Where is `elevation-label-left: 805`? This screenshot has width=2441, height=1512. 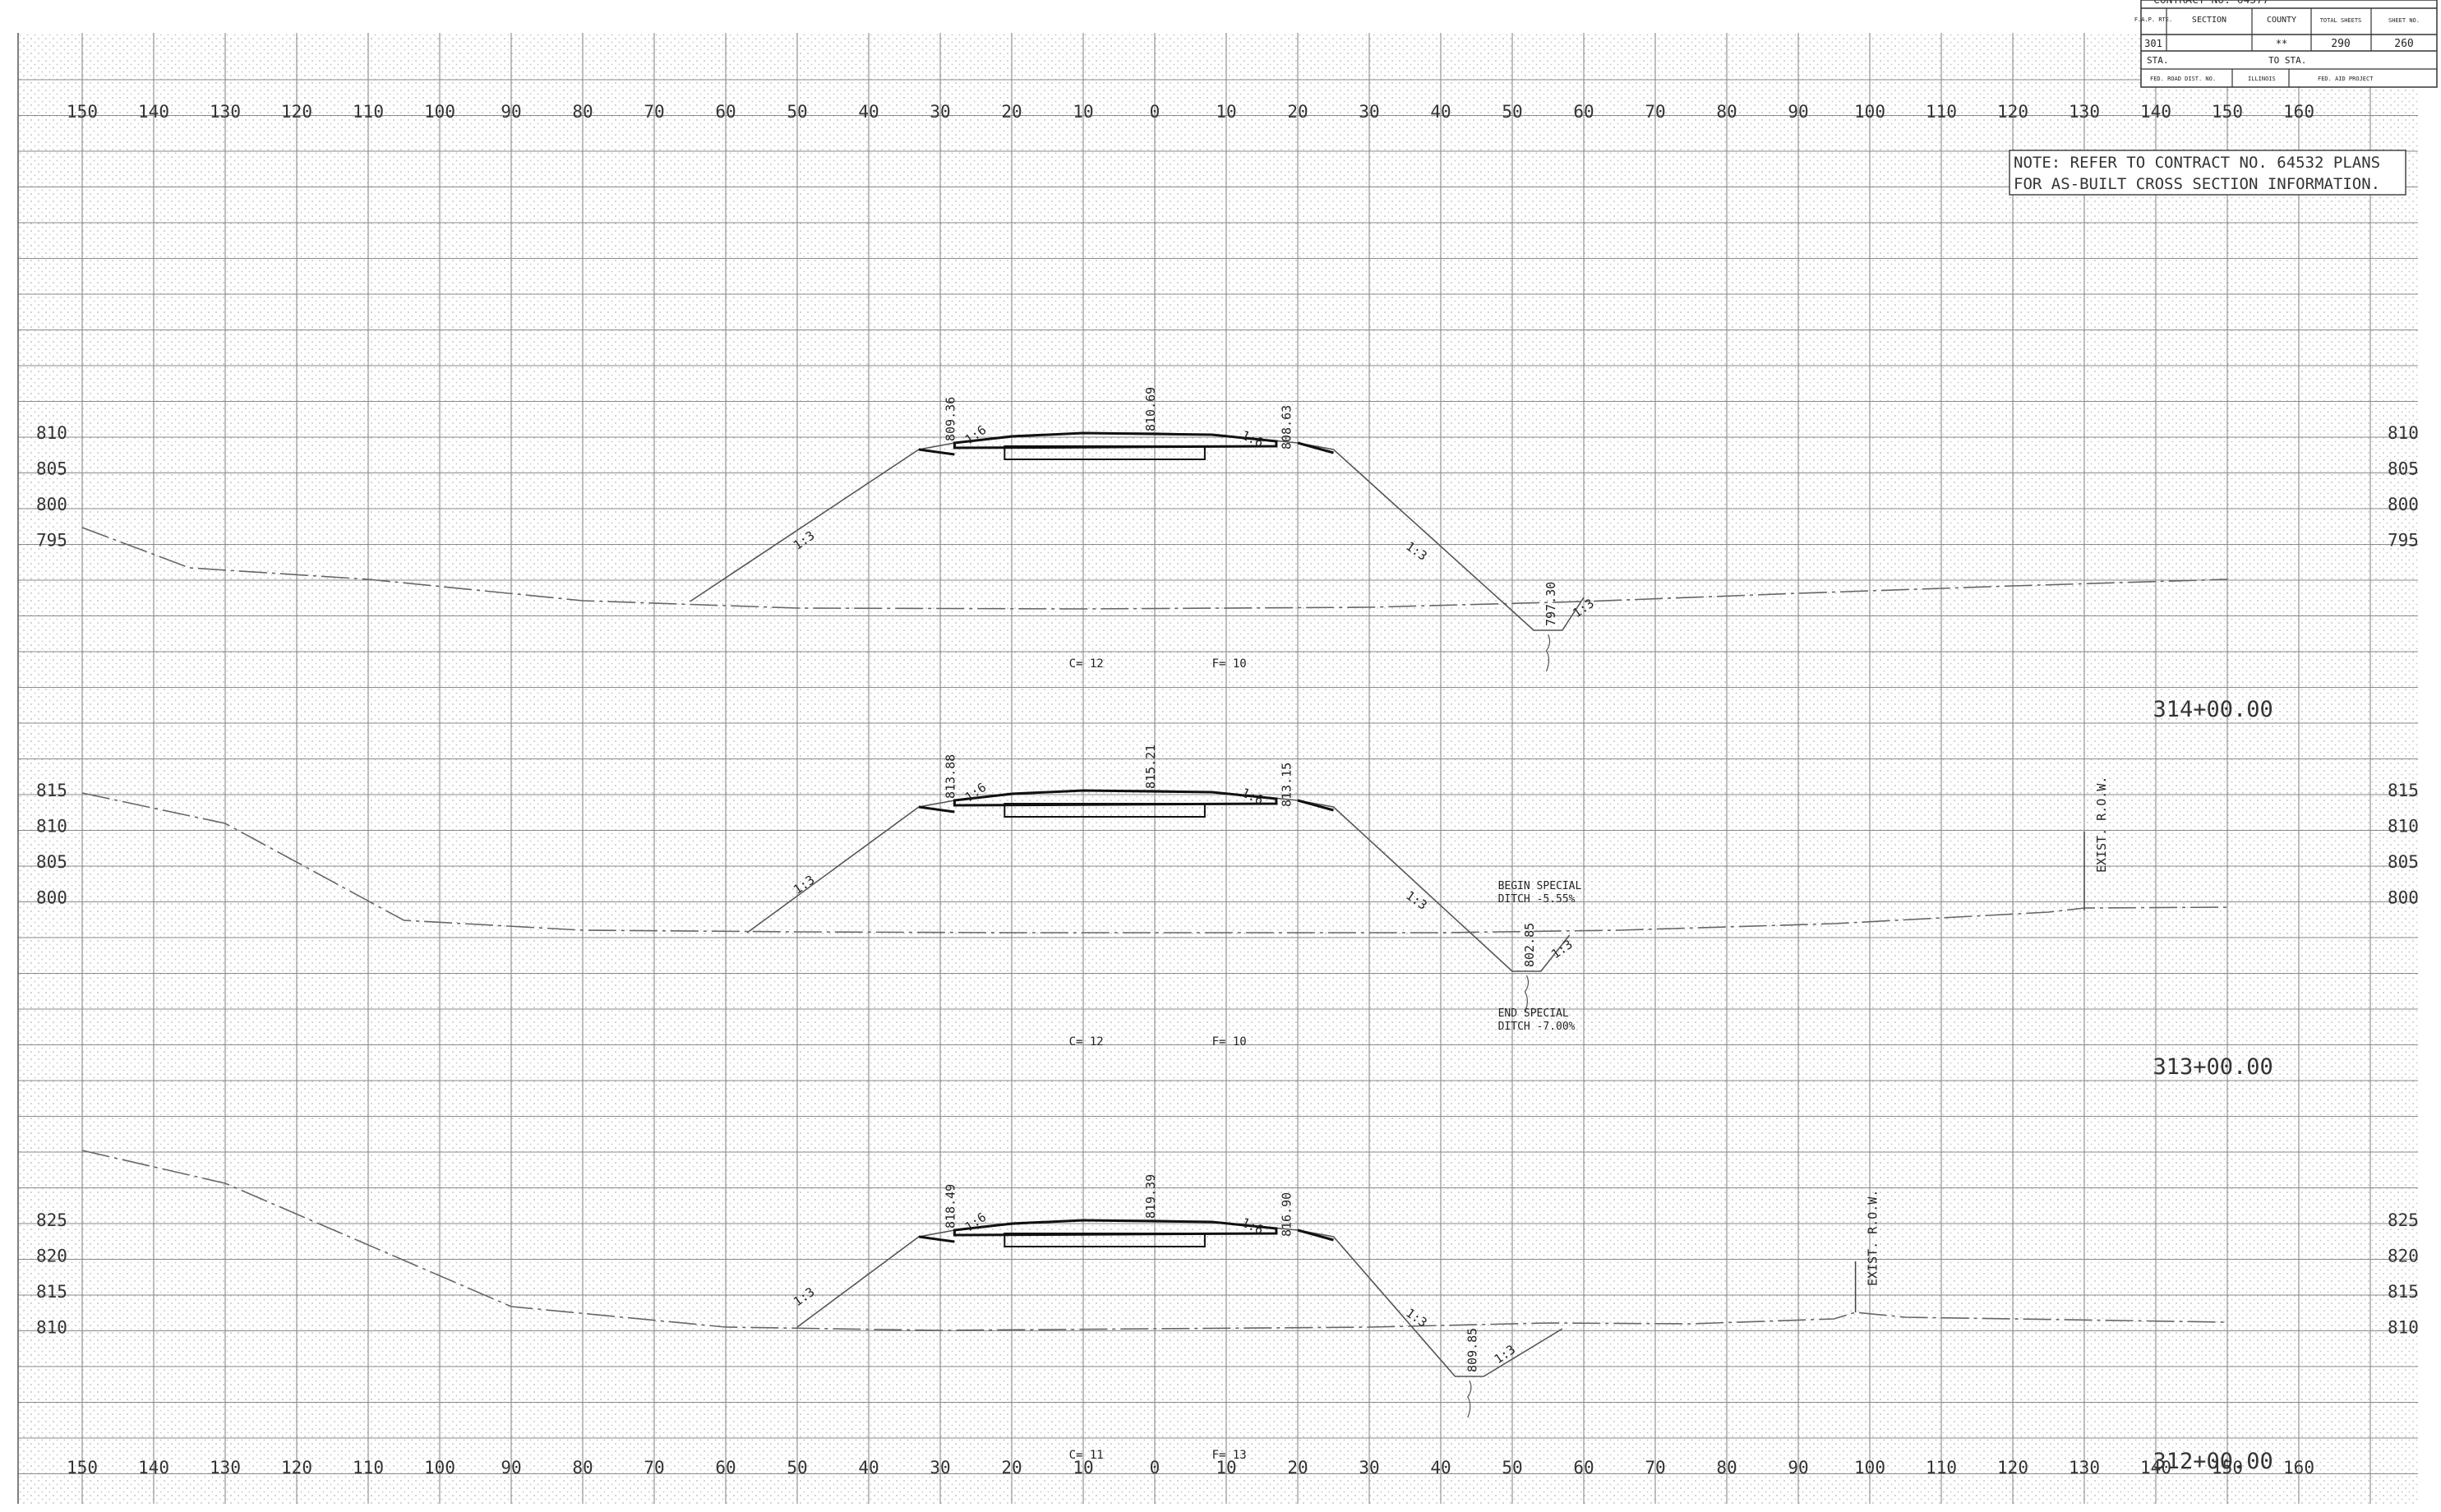 elevation-label-left: 805 is located at coordinates (51, 862).